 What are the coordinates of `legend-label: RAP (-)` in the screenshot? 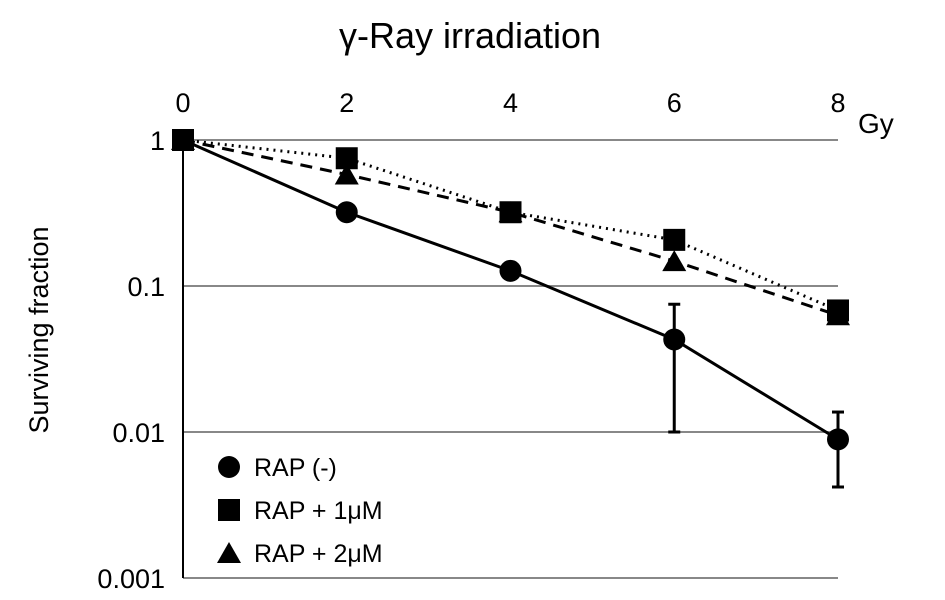 It's located at (295, 468).